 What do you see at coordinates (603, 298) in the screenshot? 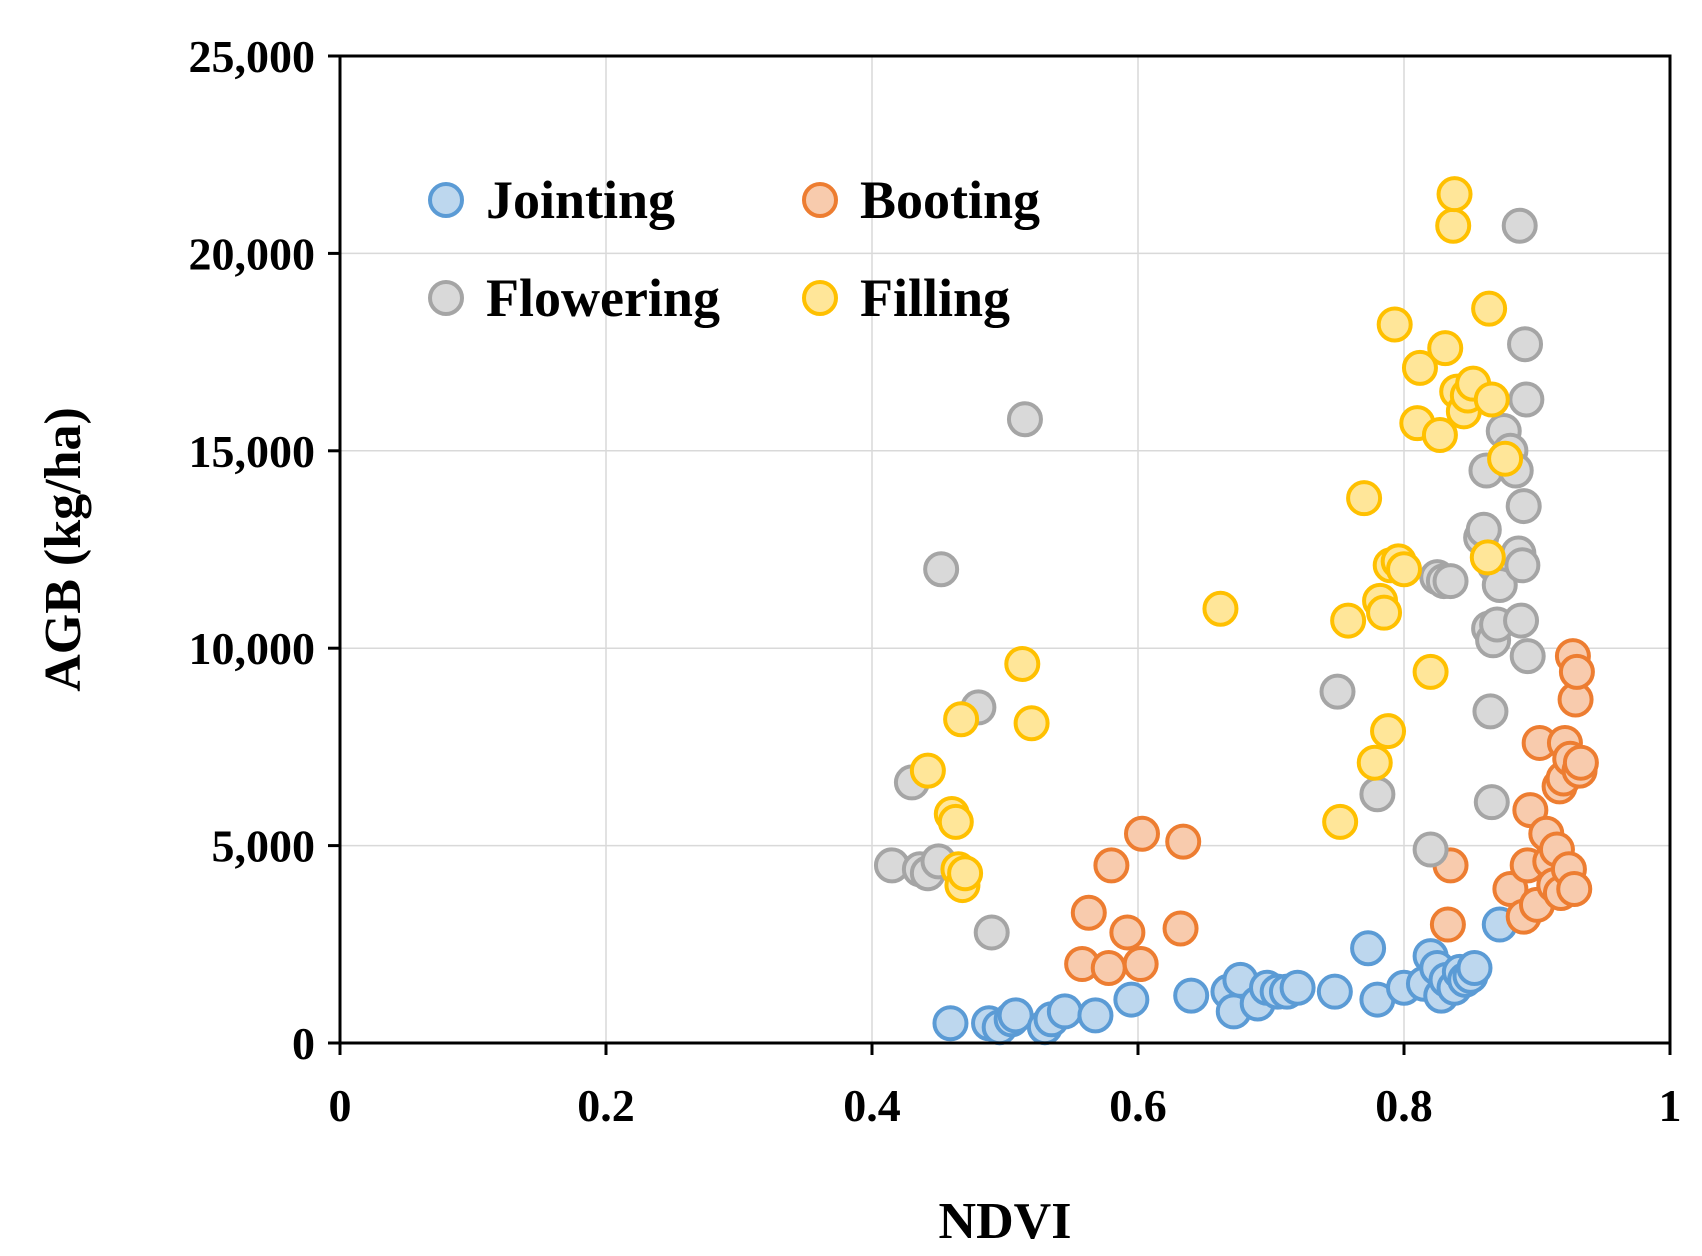
I see `legend-label: Flowering` at bounding box center [603, 298].